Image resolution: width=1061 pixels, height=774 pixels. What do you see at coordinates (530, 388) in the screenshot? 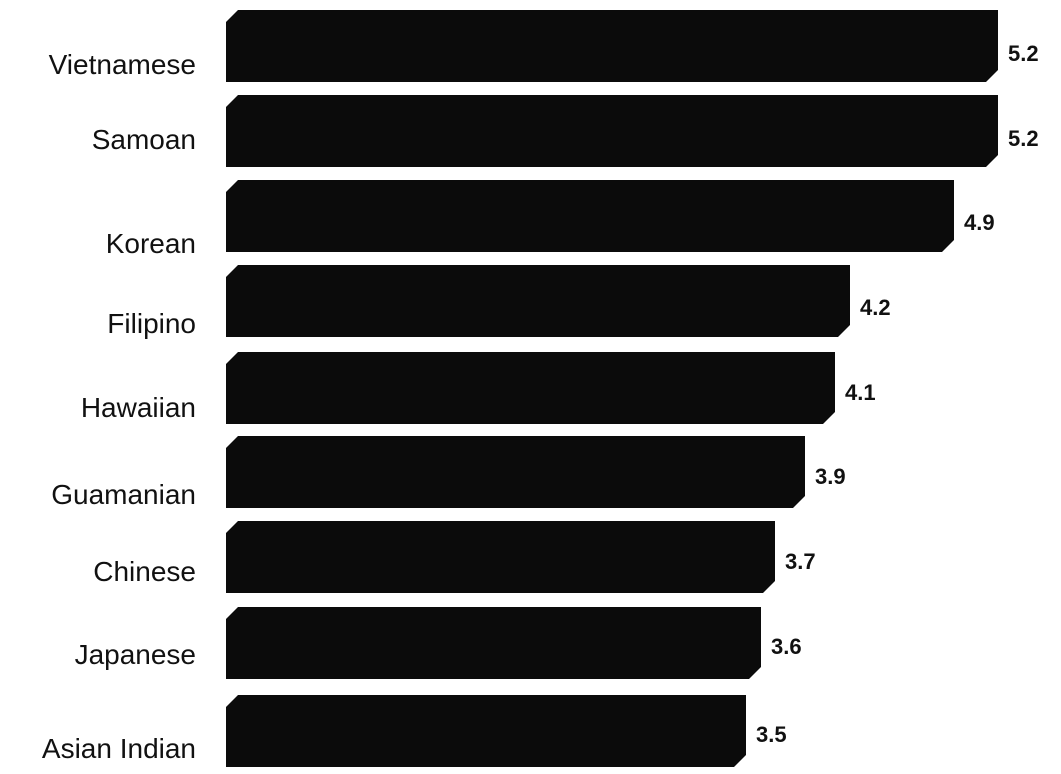
I see `bar-hawaiian` at bounding box center [530, 388].